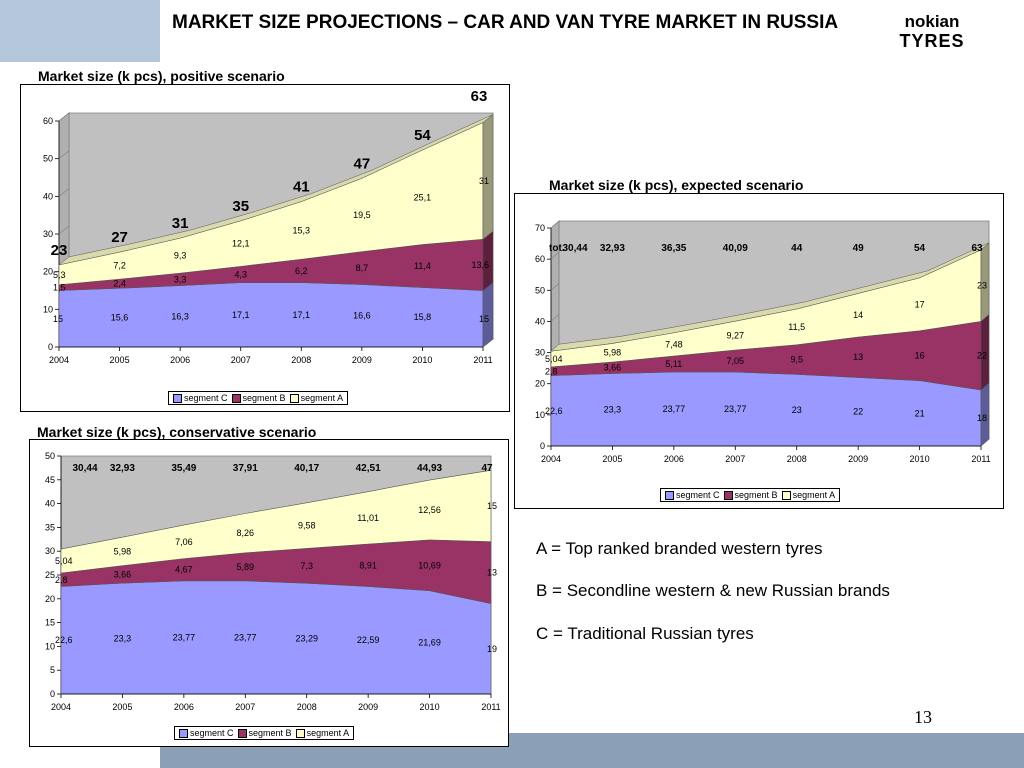 This screenshot has height=768, width=1024. What do you see at coordinates (796, 360) in the screenshot?
I see `data-label-segment-b: 9,5` at bounding box center [796, 360].